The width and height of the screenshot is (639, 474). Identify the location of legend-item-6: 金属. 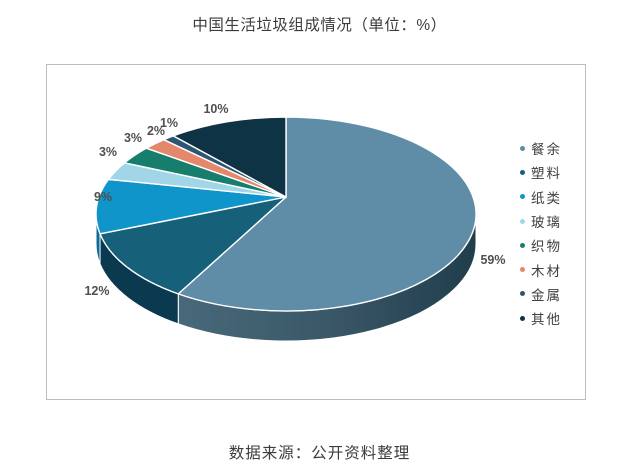
(541, 294).